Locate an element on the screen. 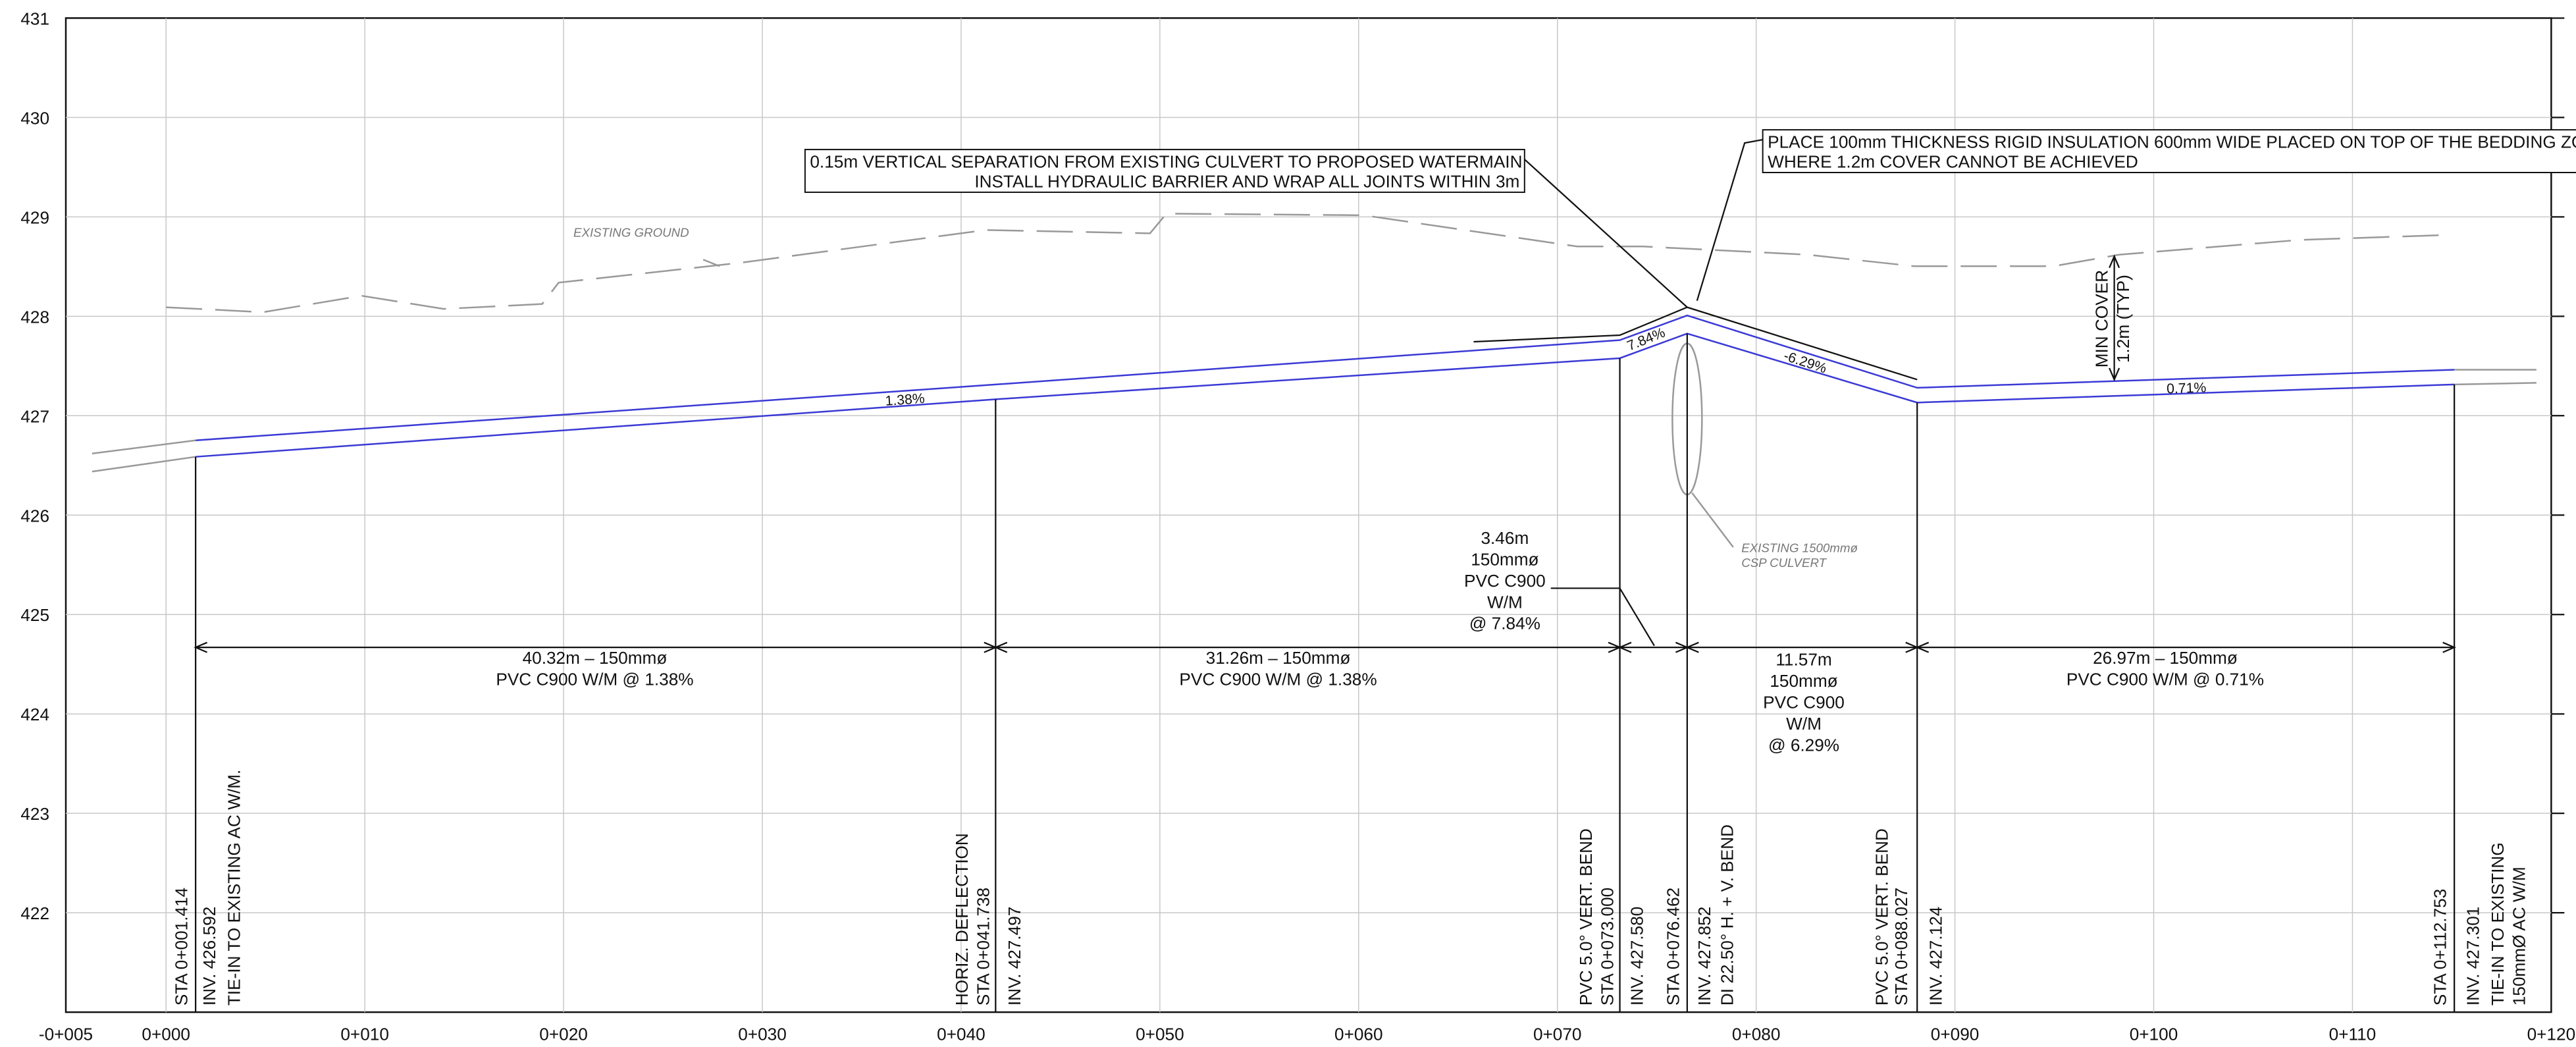 The image size is (2576, 1047). station-callout: INV. 427.852 is located at coordinates (1704, 956).